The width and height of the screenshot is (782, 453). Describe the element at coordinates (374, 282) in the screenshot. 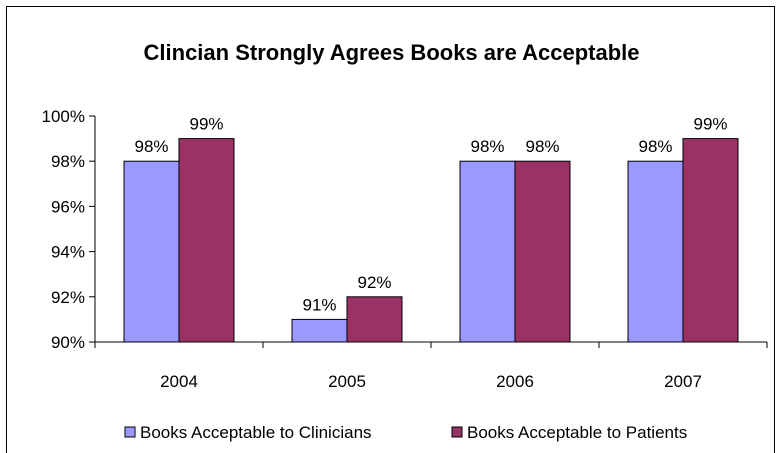

I see `data-label: 92%` at that location.